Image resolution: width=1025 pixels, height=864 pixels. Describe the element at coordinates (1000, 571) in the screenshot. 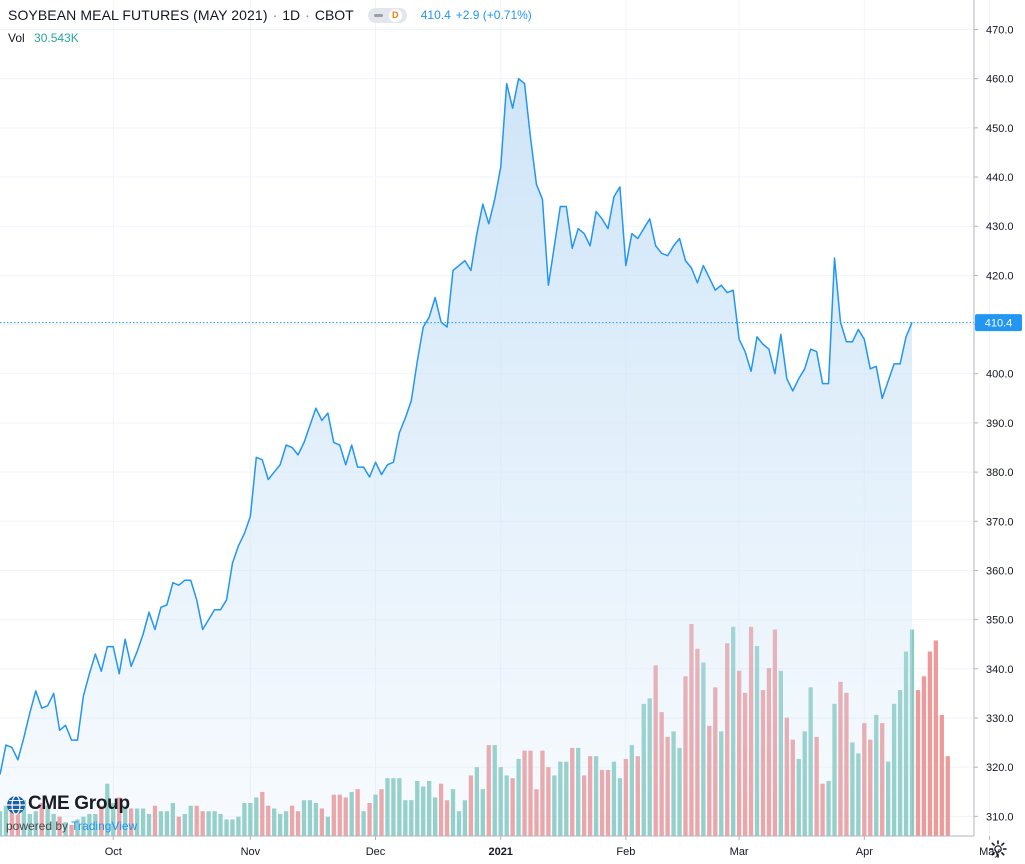

I see `y-tick-label: 360.0` at that location.